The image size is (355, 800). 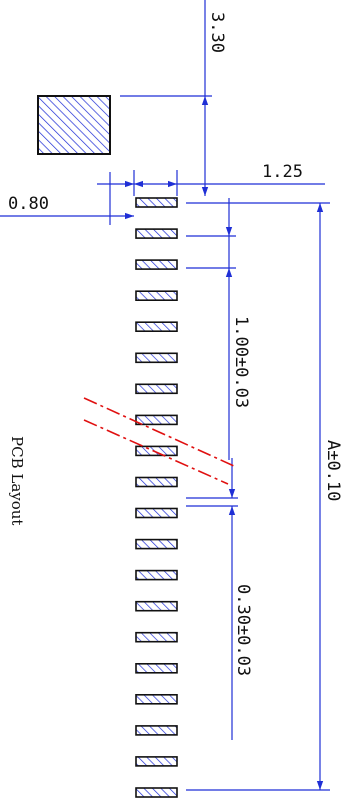 What do you see at coordinates (156, 497) in the screenshot?
I see `signal-pad-array` at bounding box center [156, 497].